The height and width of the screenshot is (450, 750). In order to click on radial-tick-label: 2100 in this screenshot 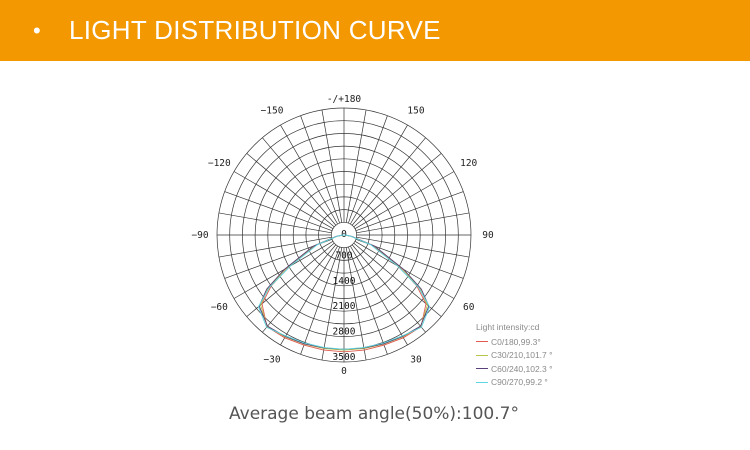, I will do `click(344, 306)`.